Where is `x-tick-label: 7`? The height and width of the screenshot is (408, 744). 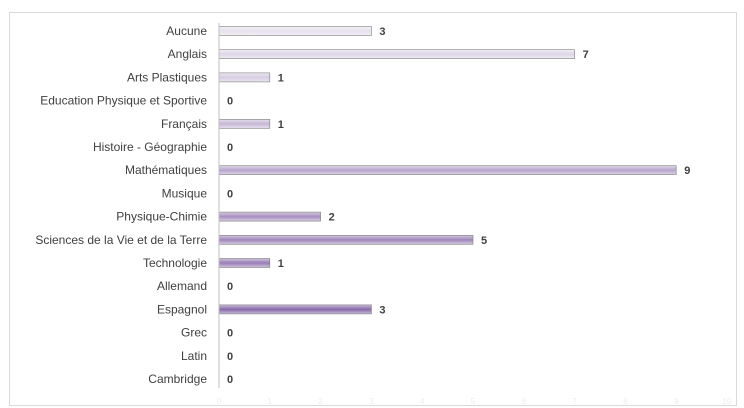 x-tick-label: 7 is located at coordinates (574, 401).